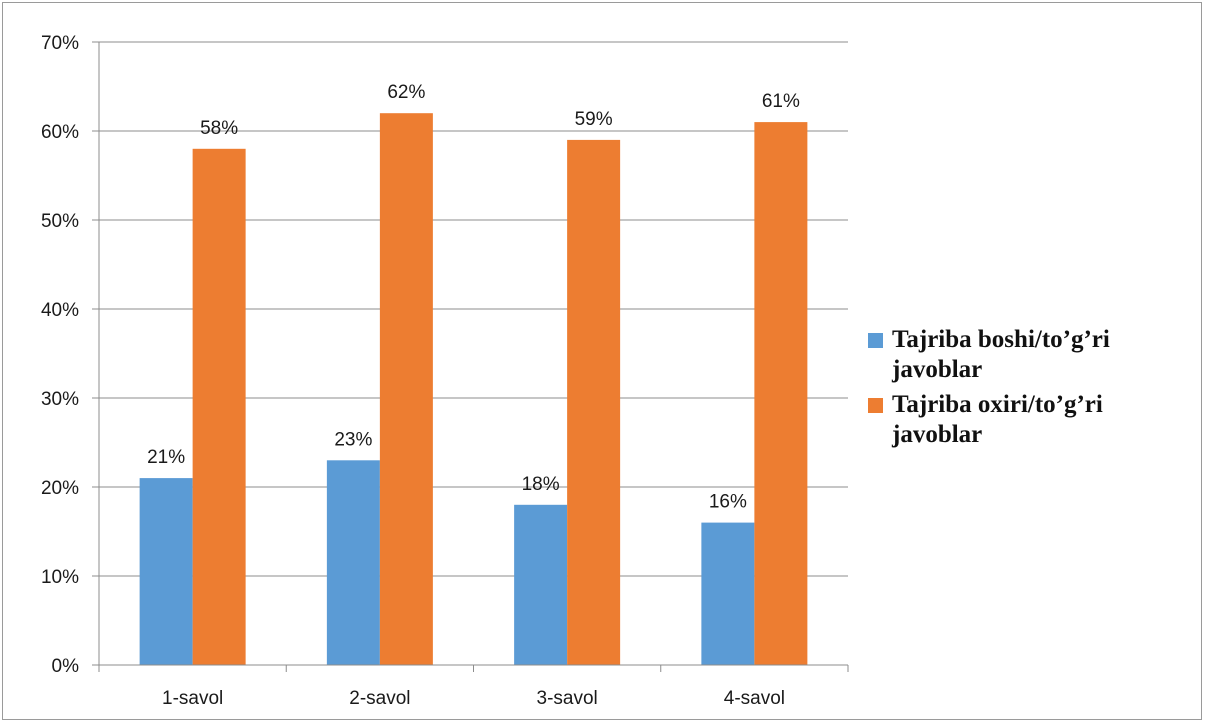  I want to click on y-tick-label: 30%, so click(60, 399).